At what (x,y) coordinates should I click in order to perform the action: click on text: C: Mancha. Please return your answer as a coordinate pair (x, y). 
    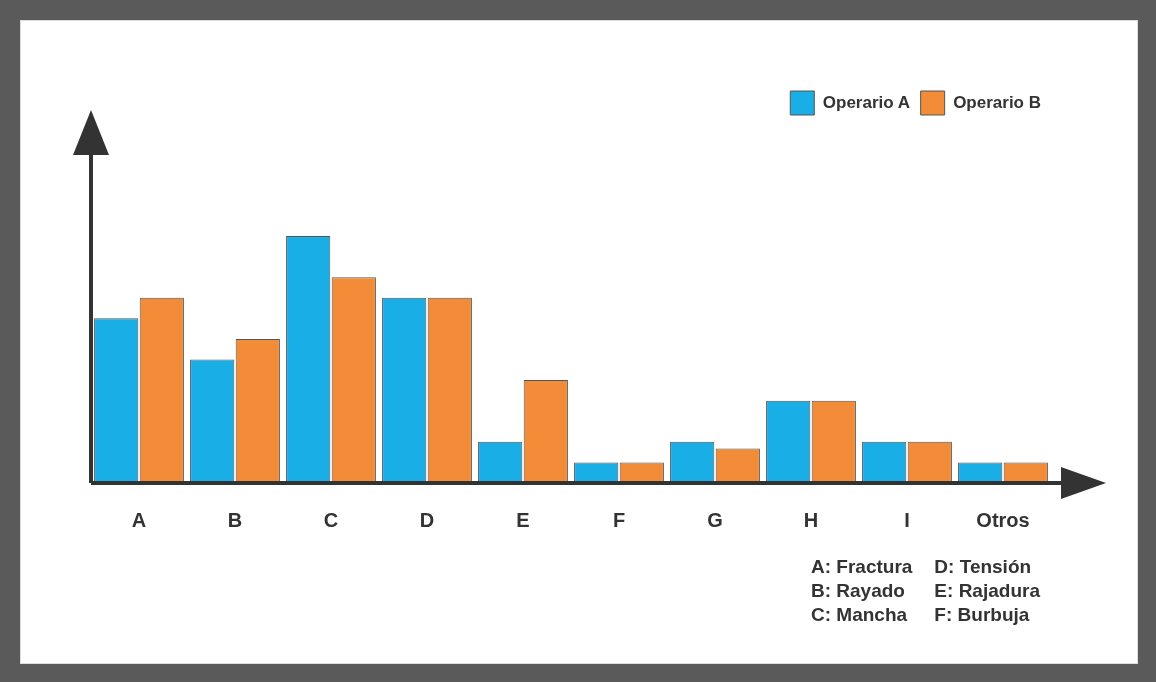
    Looking at the image, I should click on (860, 615).